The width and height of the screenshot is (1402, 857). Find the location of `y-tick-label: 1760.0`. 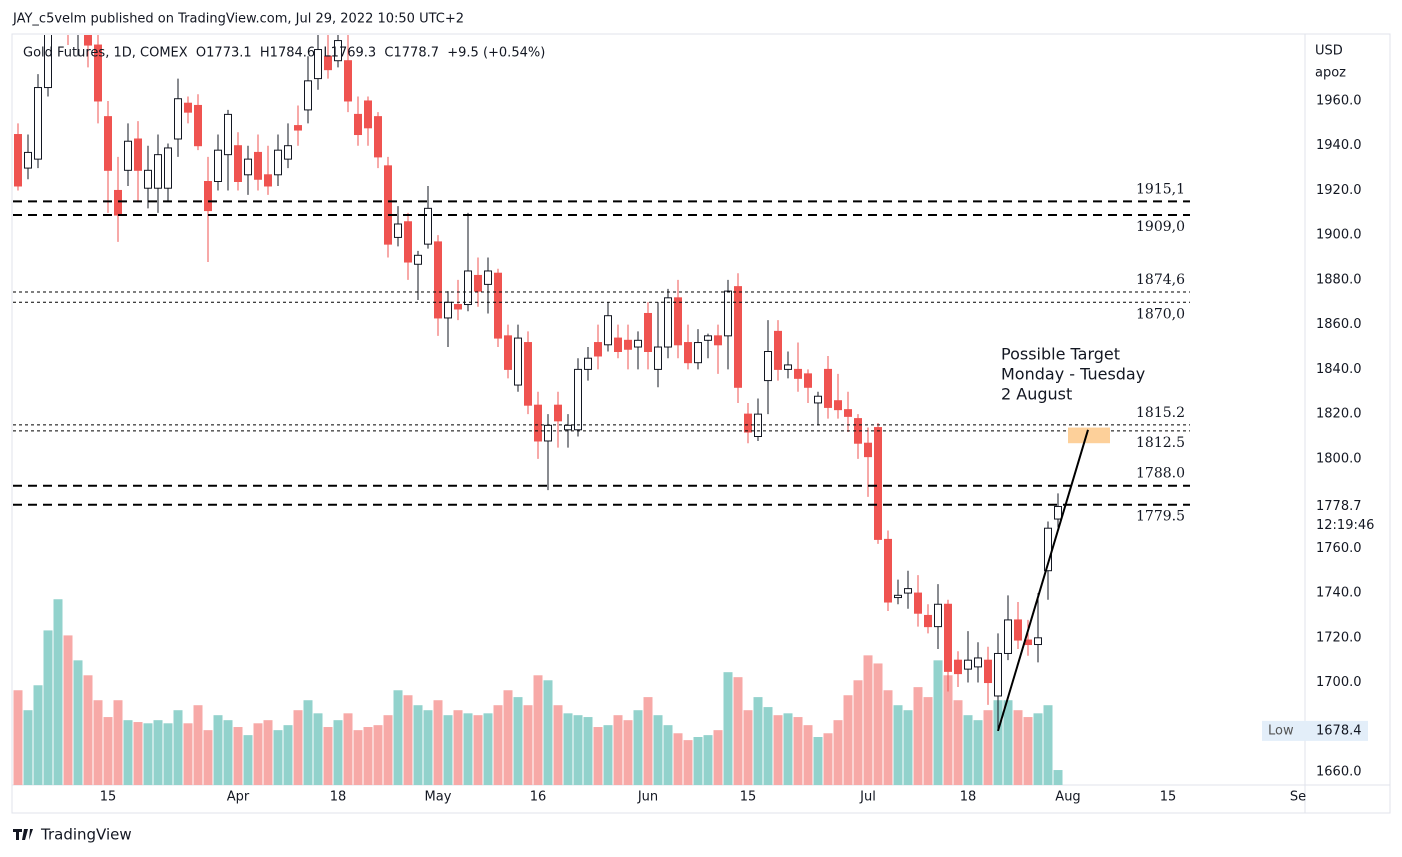

y-tick-label: 1760.0 is located at coordinates (1339, 548).